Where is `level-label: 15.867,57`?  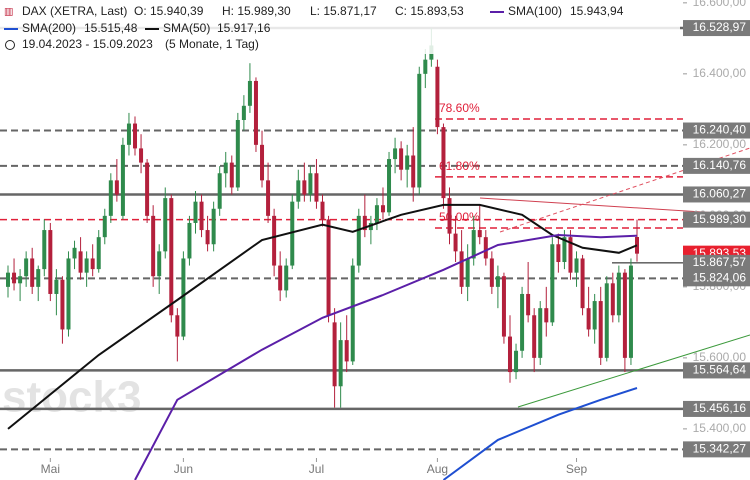 level-label: 15.867,57 is located at coordinates (720, 262).